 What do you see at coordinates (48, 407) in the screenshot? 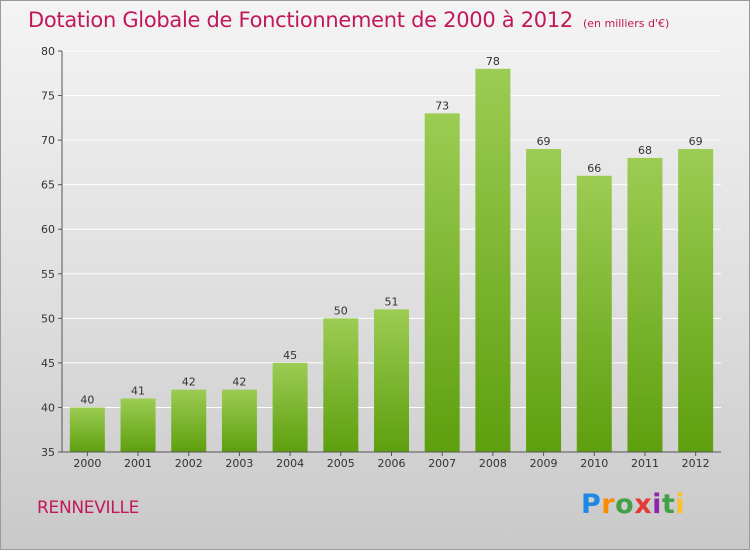
I see `y-tick-label: 40` at bounding box center [48, 407].